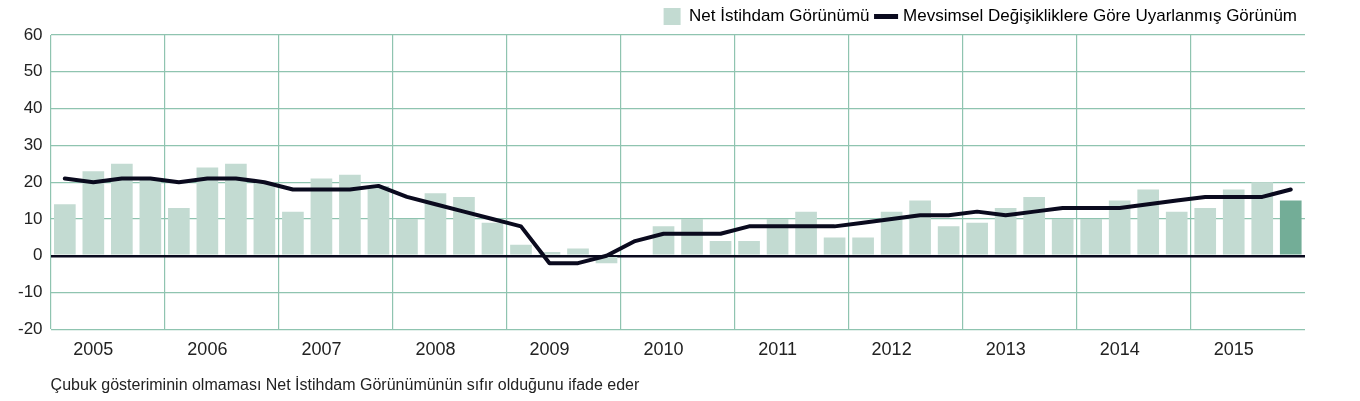 This screenshot has width=1360, height=401. I want to click on y-tick-label: 10, so click(33, 218).